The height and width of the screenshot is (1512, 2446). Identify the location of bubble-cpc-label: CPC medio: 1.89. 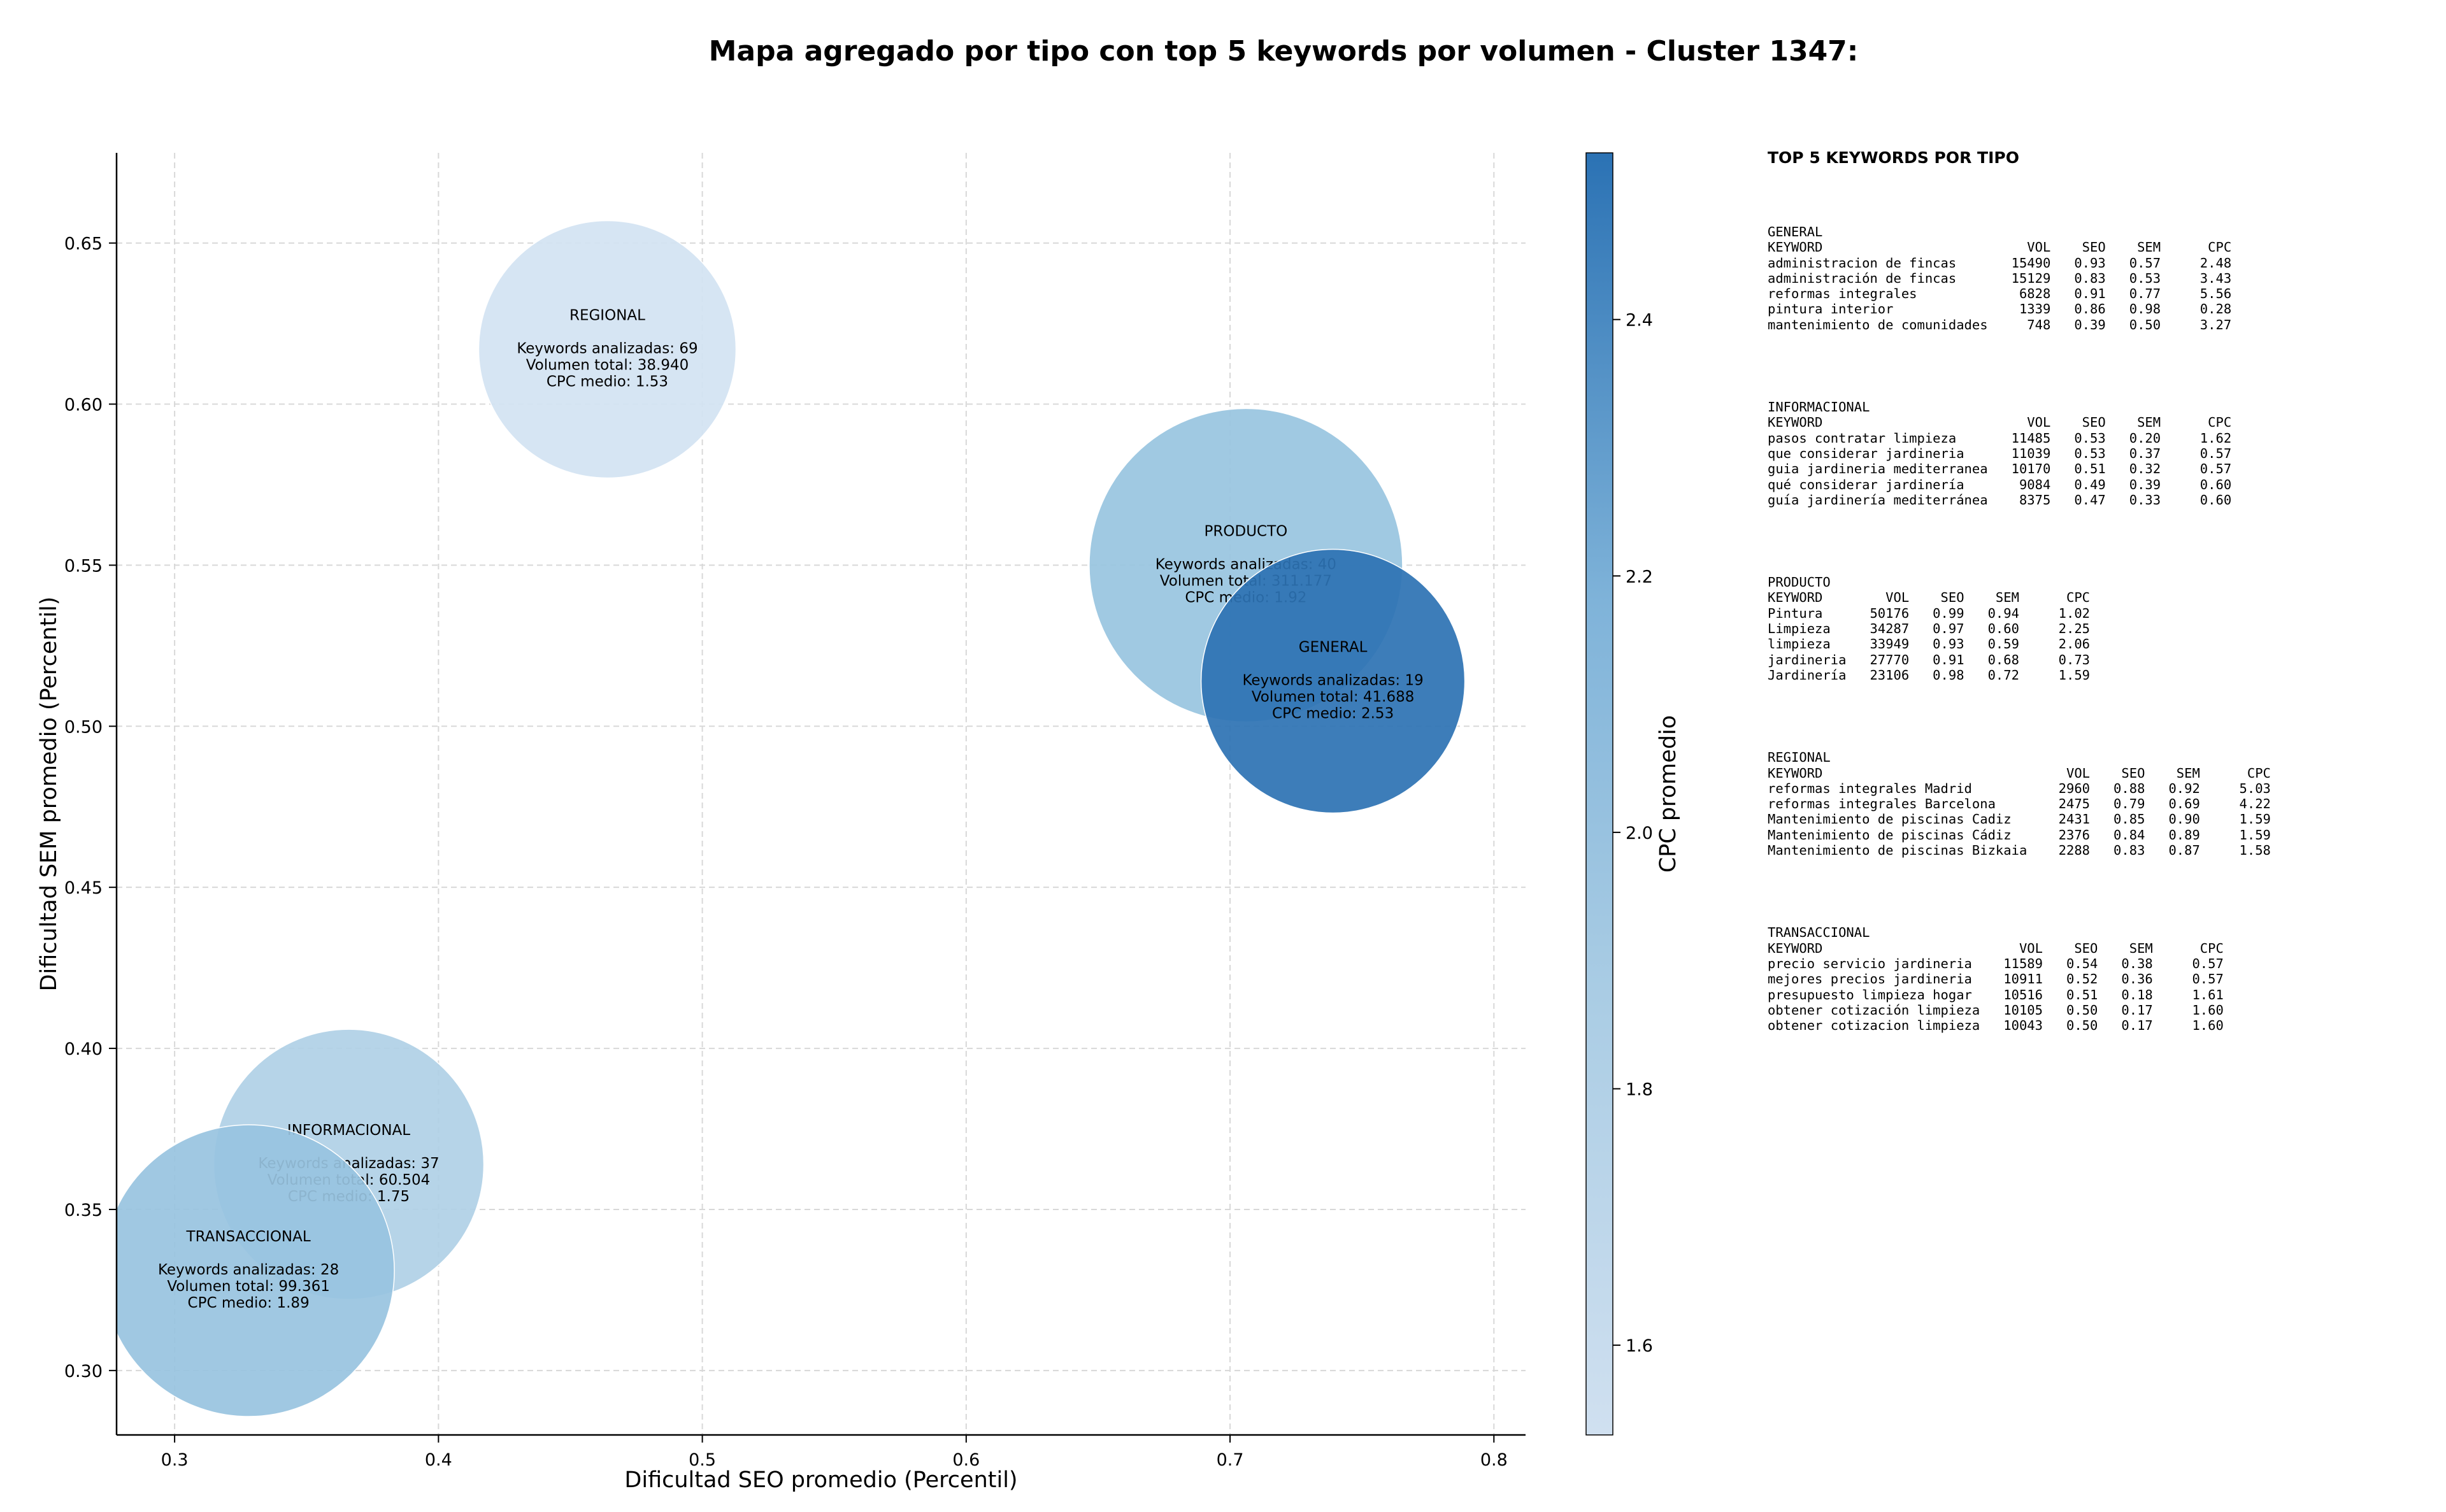
(249, 1303).